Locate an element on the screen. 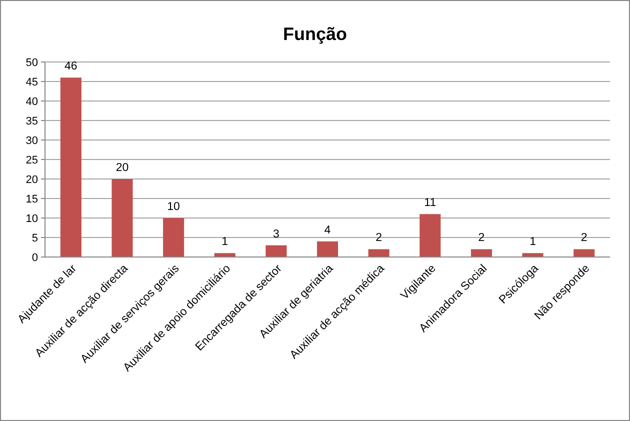 The image size is (630, 421). chart-title: Função is located at coordinates (315, 34).